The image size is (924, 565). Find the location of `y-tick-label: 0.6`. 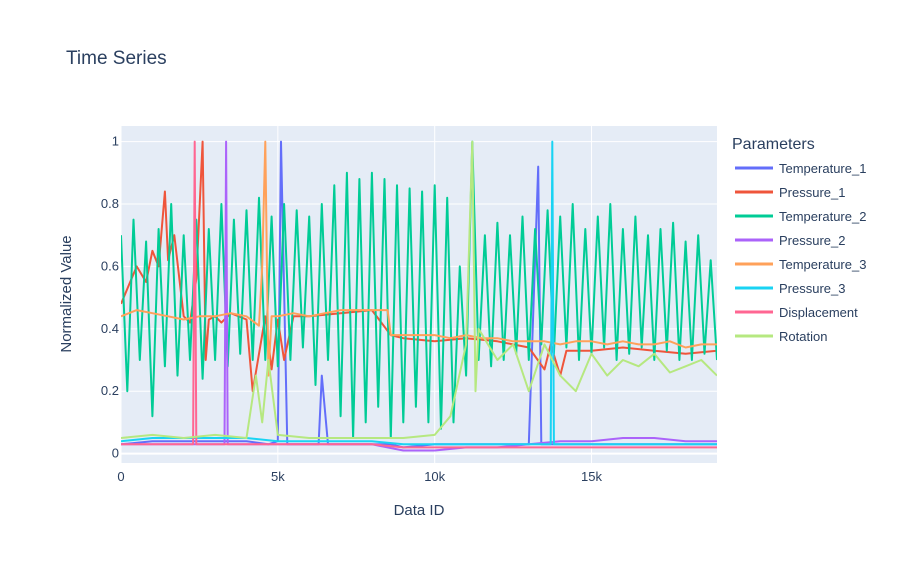

y-tick-label: 0.6 is located at coordinates (110, 265).